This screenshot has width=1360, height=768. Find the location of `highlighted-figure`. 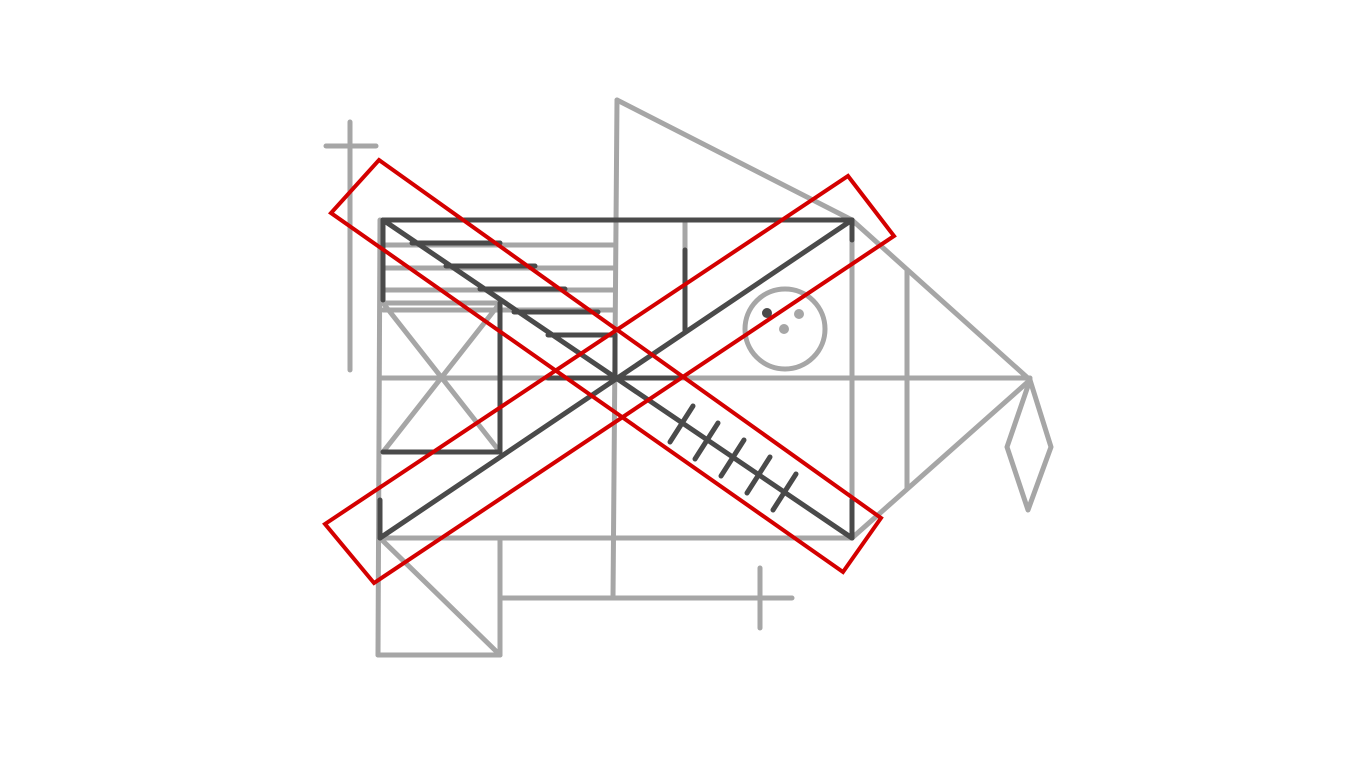

highlighted-figure is located at coordinates (616, 379).